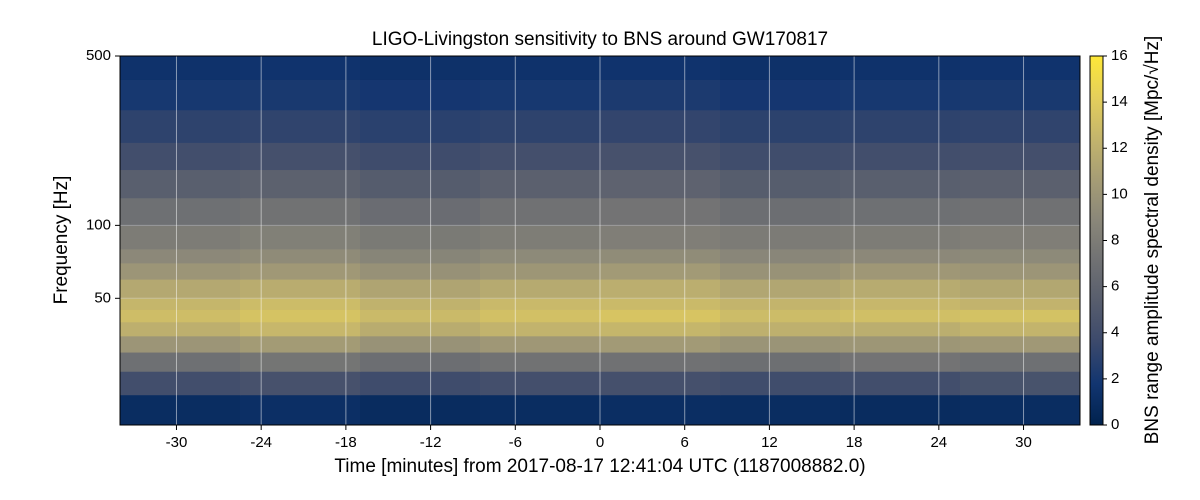 The image size is (1200, 500). I want to click on colorbar-tick-label: 14, so click(1119, 101).